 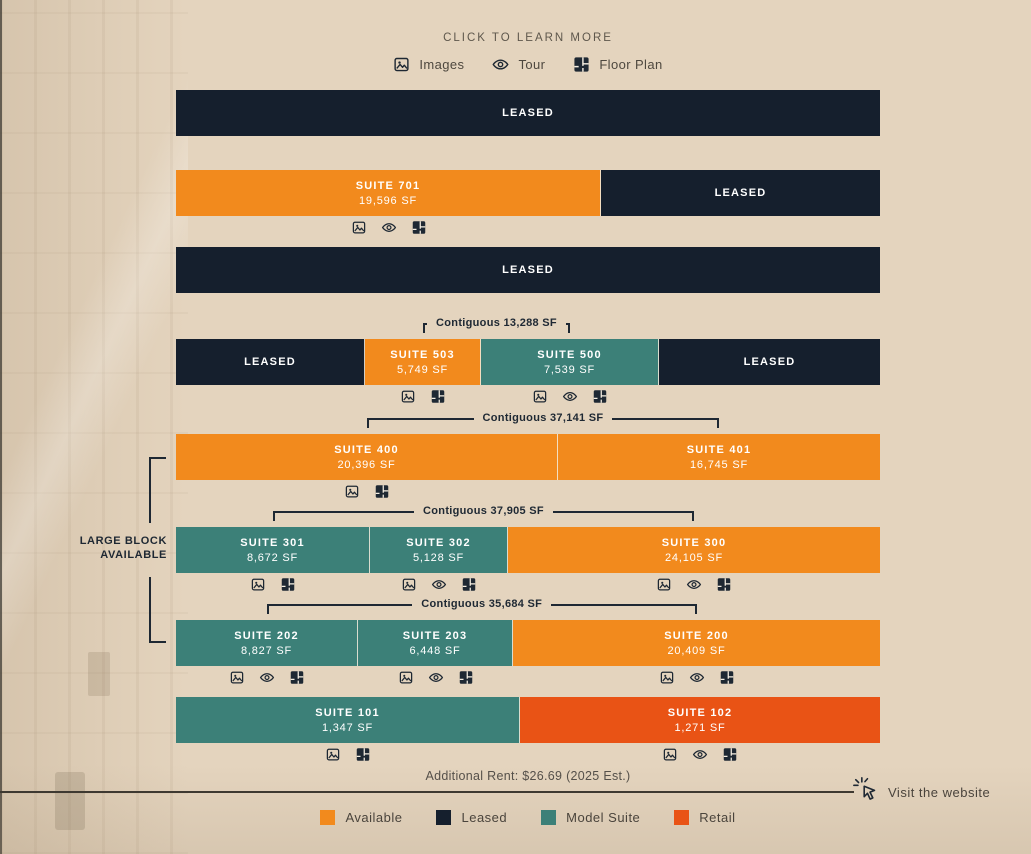 I want to click on large-block-bracket-top, so click(x=157, y=490).